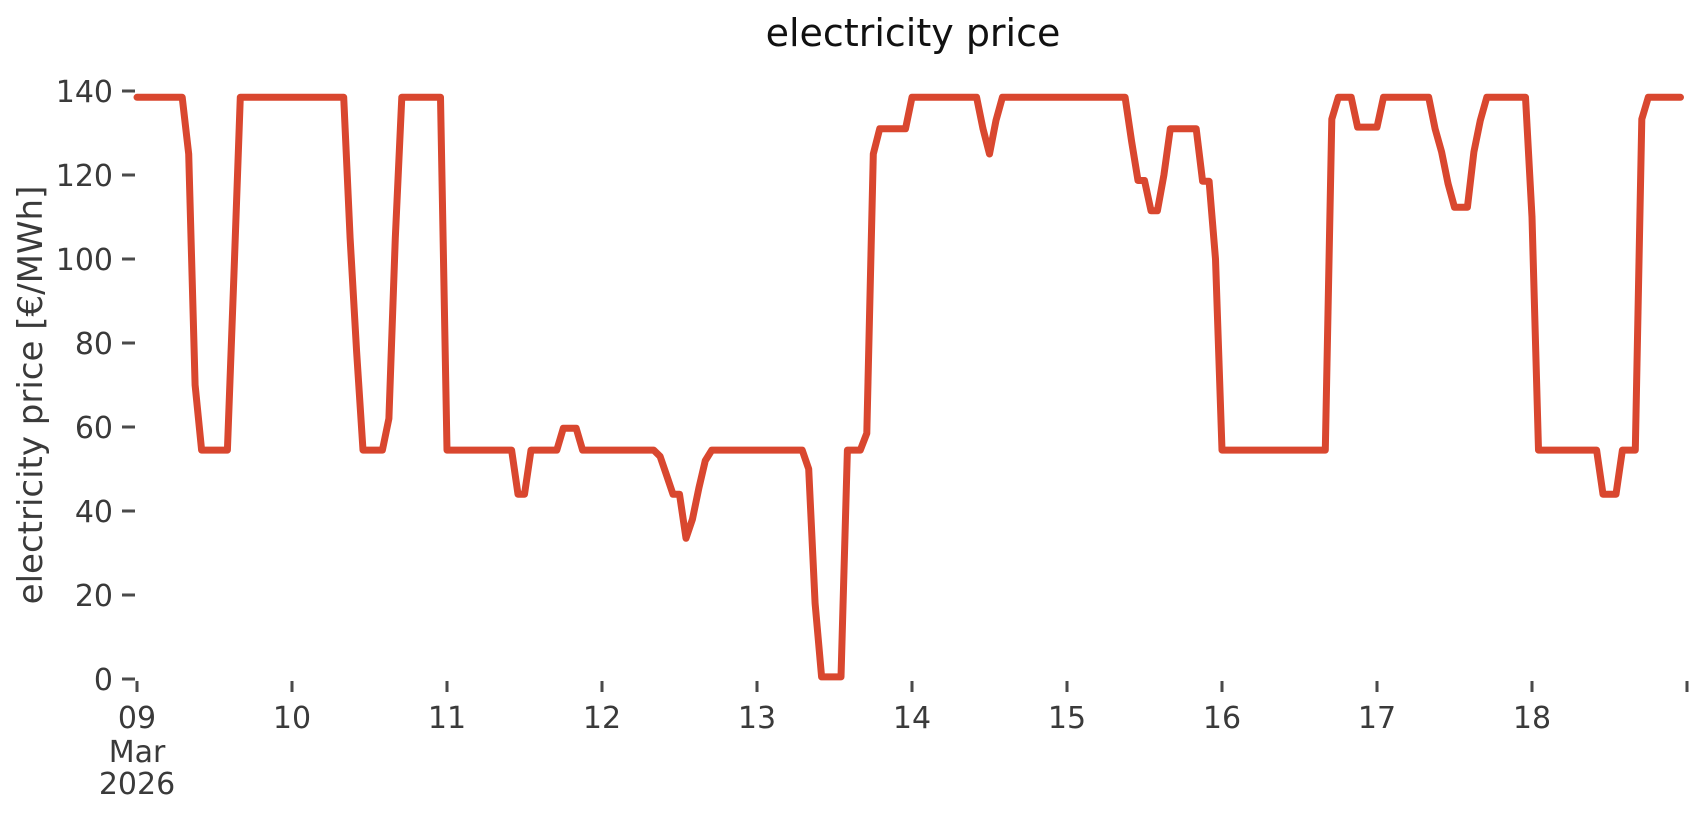 This screenshot has height=815, width=1706. What do you see at coordinates (137, 718) in the screenshot?
I see `x-tick-label: 09` at bounding box center [137, 718].